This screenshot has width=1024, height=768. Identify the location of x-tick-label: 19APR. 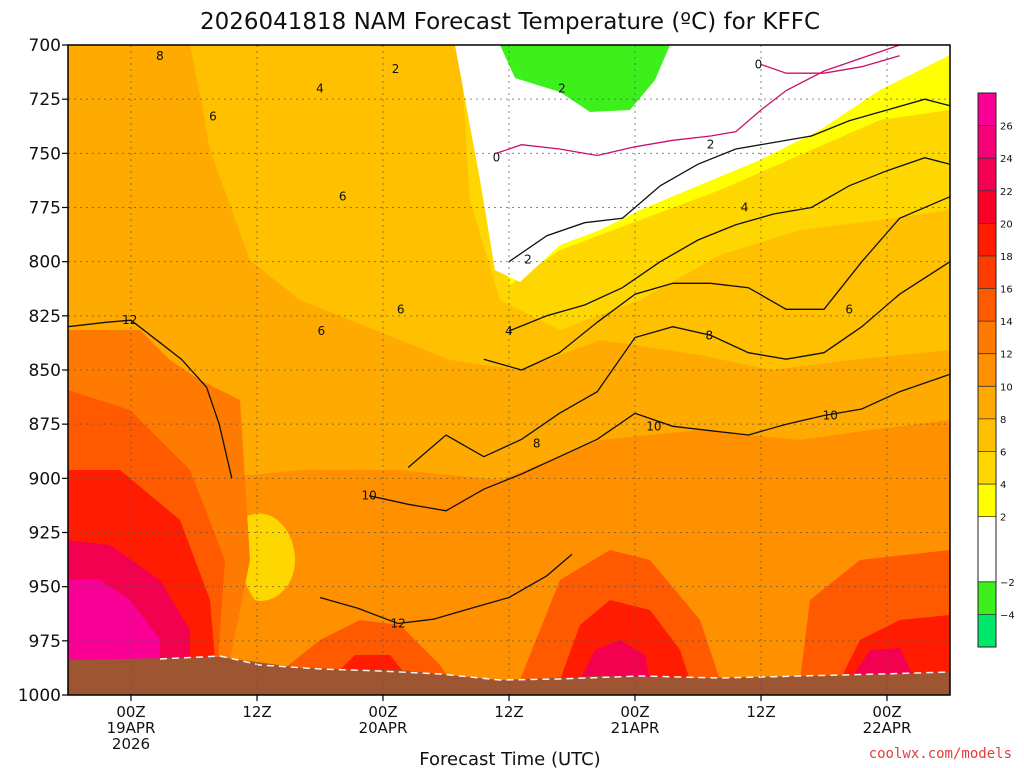
(131, 728).